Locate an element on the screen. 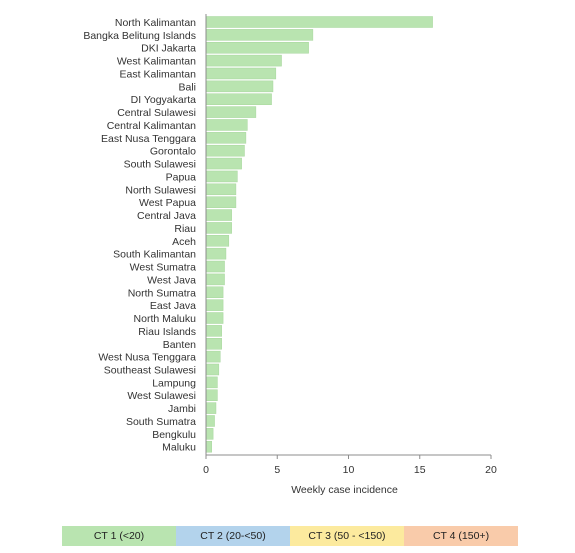  category-label: Bangka Belitung Islands is located at coordinates (139, 36).